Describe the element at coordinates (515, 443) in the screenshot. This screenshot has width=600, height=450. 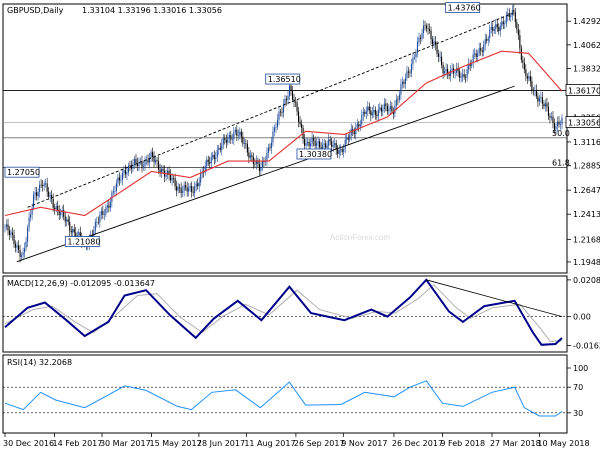
I see `x-tick-label: 27 Mar 2018` at that location.